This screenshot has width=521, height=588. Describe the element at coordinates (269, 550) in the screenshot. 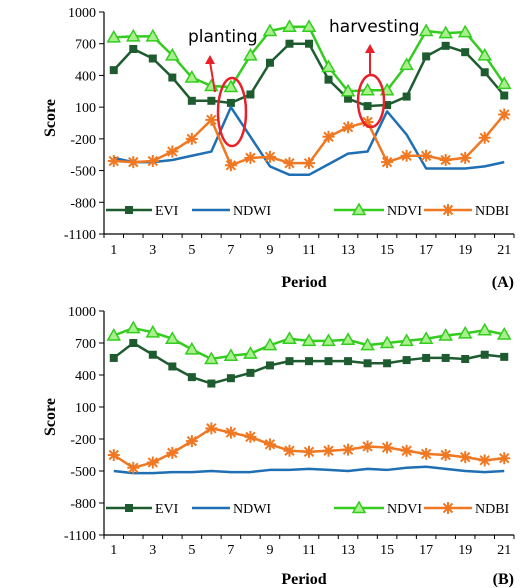

I see `x-tick-label: 9` at that location.